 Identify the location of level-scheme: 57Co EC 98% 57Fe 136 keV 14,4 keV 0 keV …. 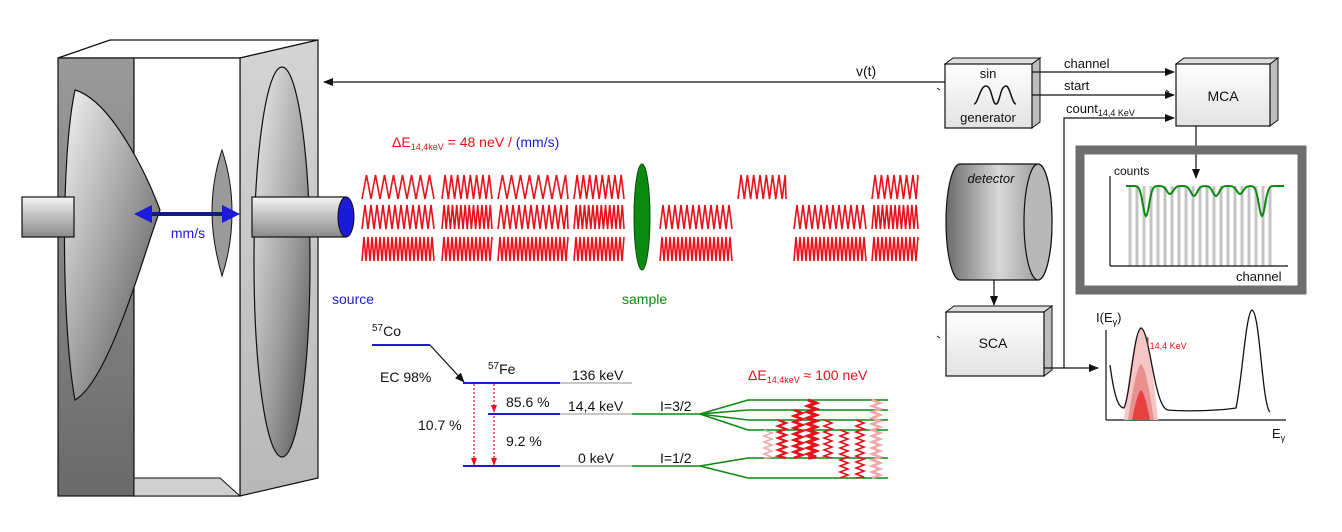
(630, 401).